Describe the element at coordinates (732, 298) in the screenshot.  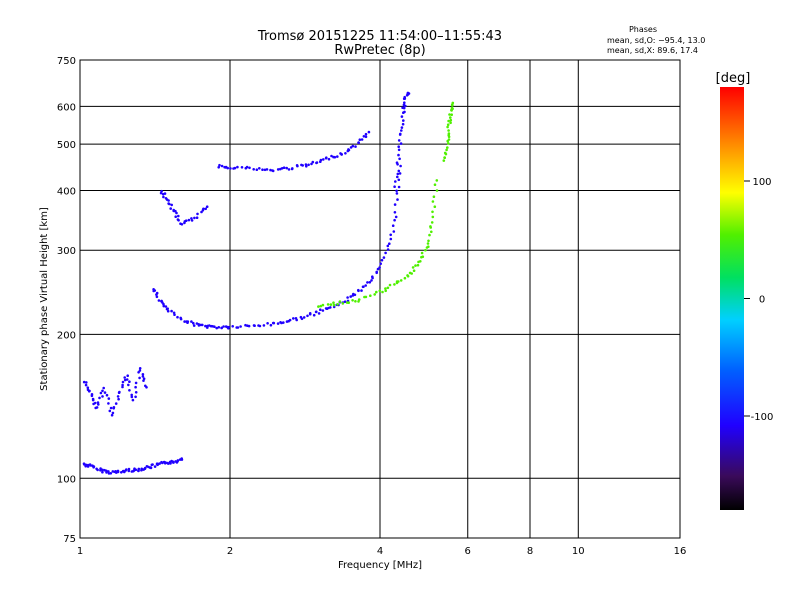
I see `colorbar-gradient` at that location.